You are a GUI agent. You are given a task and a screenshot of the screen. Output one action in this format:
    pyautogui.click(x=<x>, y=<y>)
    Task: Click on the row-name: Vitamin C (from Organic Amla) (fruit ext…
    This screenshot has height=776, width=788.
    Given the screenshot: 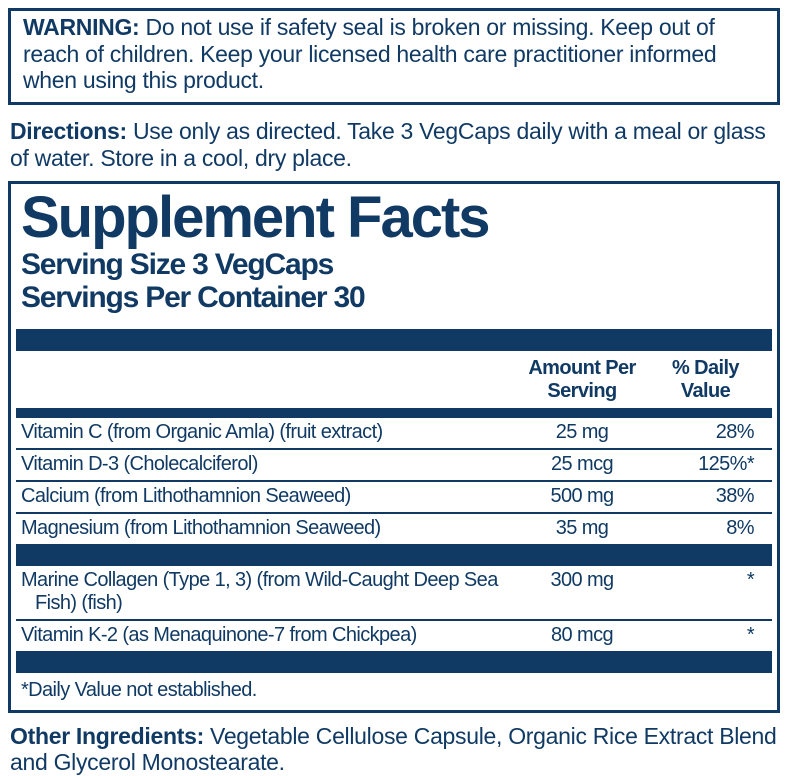 What is the action you would take?
    pyautogui.click(x=202, y=431)
    